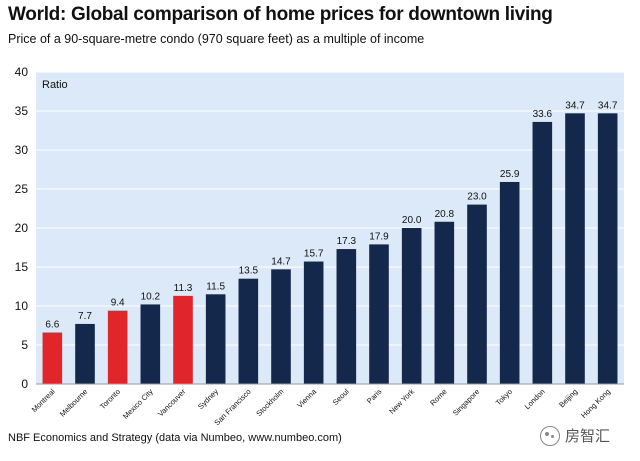 The height and width of the screenshot is (461, 640). What do you see at coordinates (412, 220) in the screenshot?
I see `value-label: 20.0` at bounding box center [412, 220].